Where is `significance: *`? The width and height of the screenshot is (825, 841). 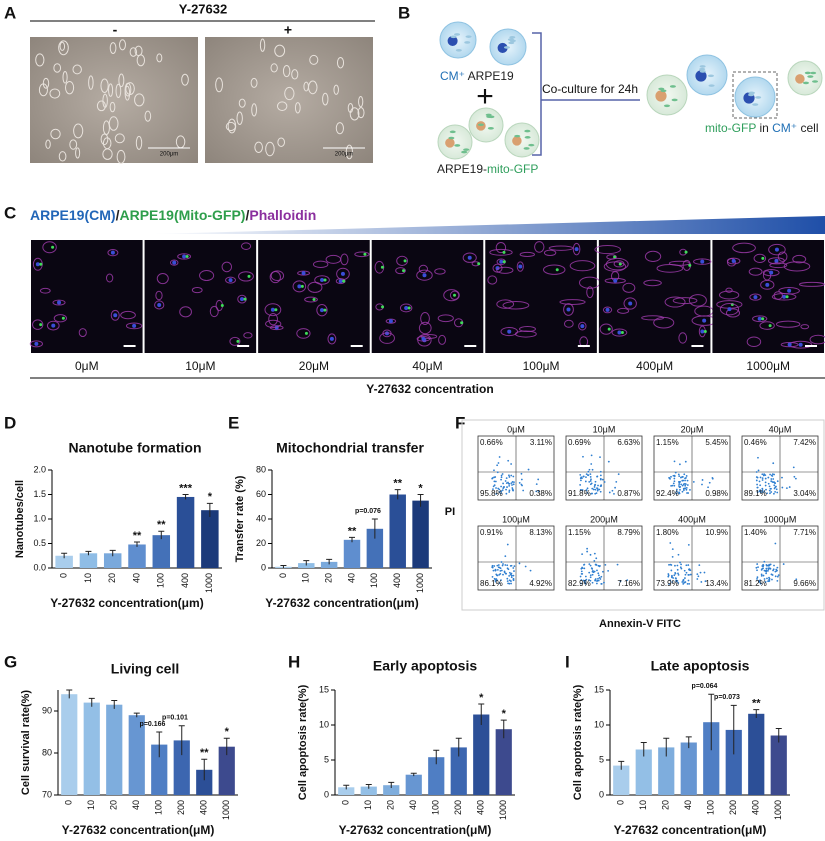 significance: * is located at coordinates (210, 497).